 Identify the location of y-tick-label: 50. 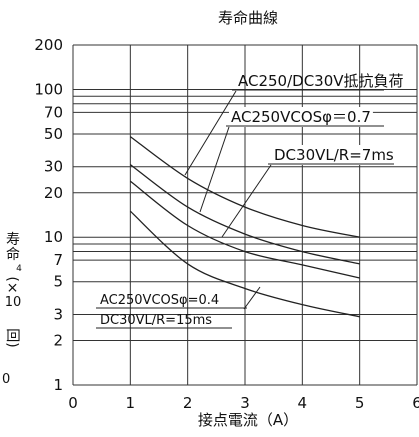
(53, 134).